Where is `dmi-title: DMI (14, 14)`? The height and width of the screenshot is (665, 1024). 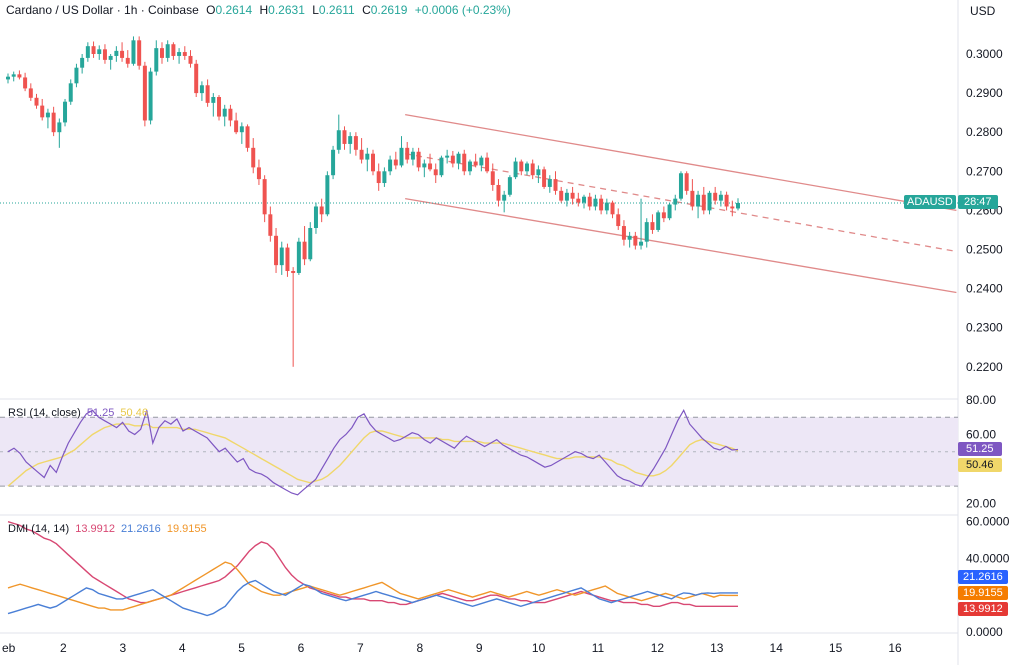
dmi-title: DMI (14, 14) is located at coordinates (39, 529).